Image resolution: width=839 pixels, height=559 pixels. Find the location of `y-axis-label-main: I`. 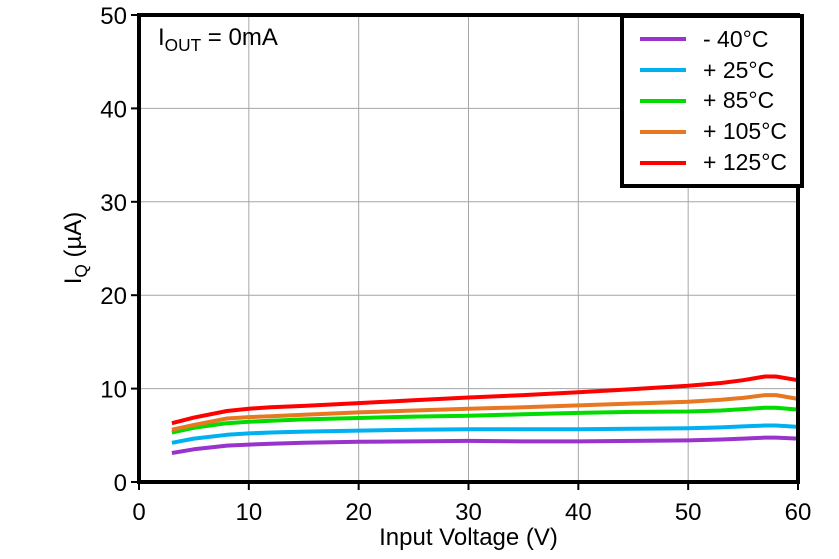

y-axis-label-main: I is located at coordinates (73, 281).